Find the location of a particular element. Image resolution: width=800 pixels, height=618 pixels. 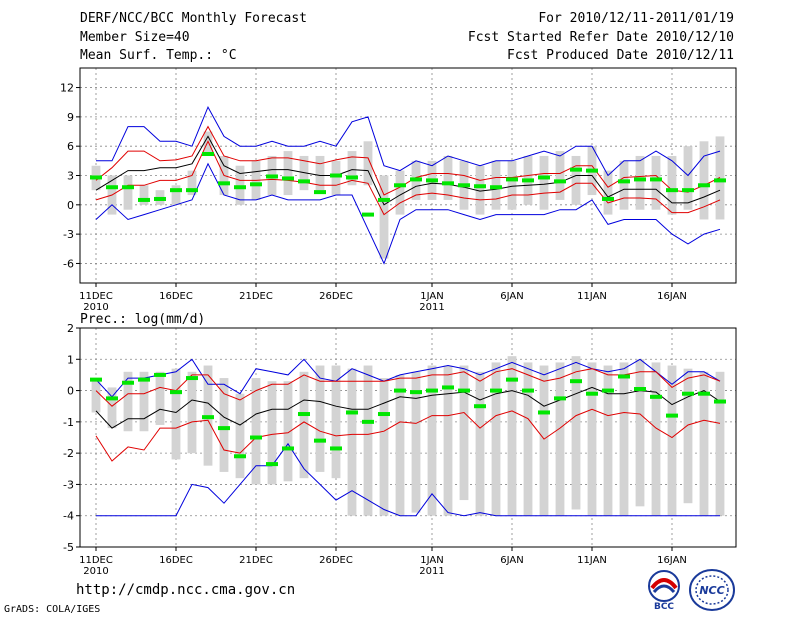

precip-mean-line is located at coordinates (408, 407).